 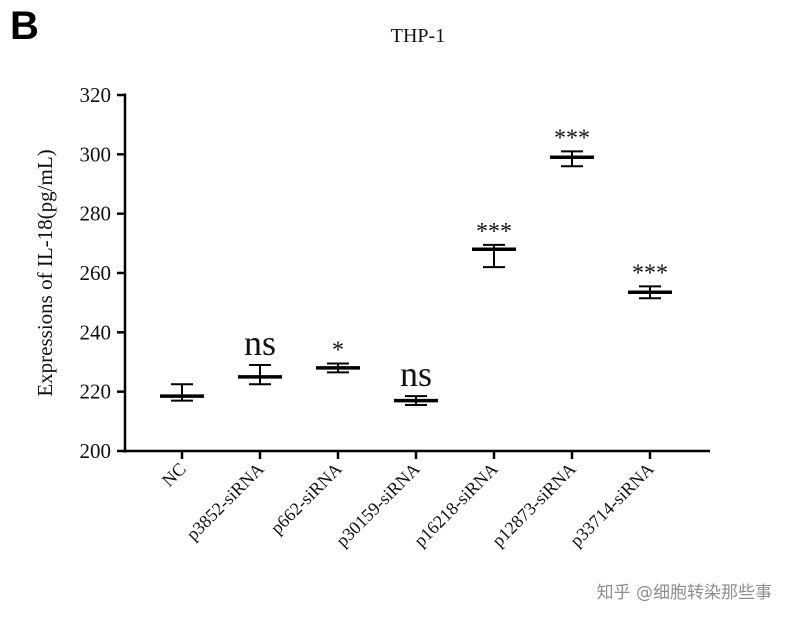 I want to click on significance-label: *, so click(x=338, y=350).